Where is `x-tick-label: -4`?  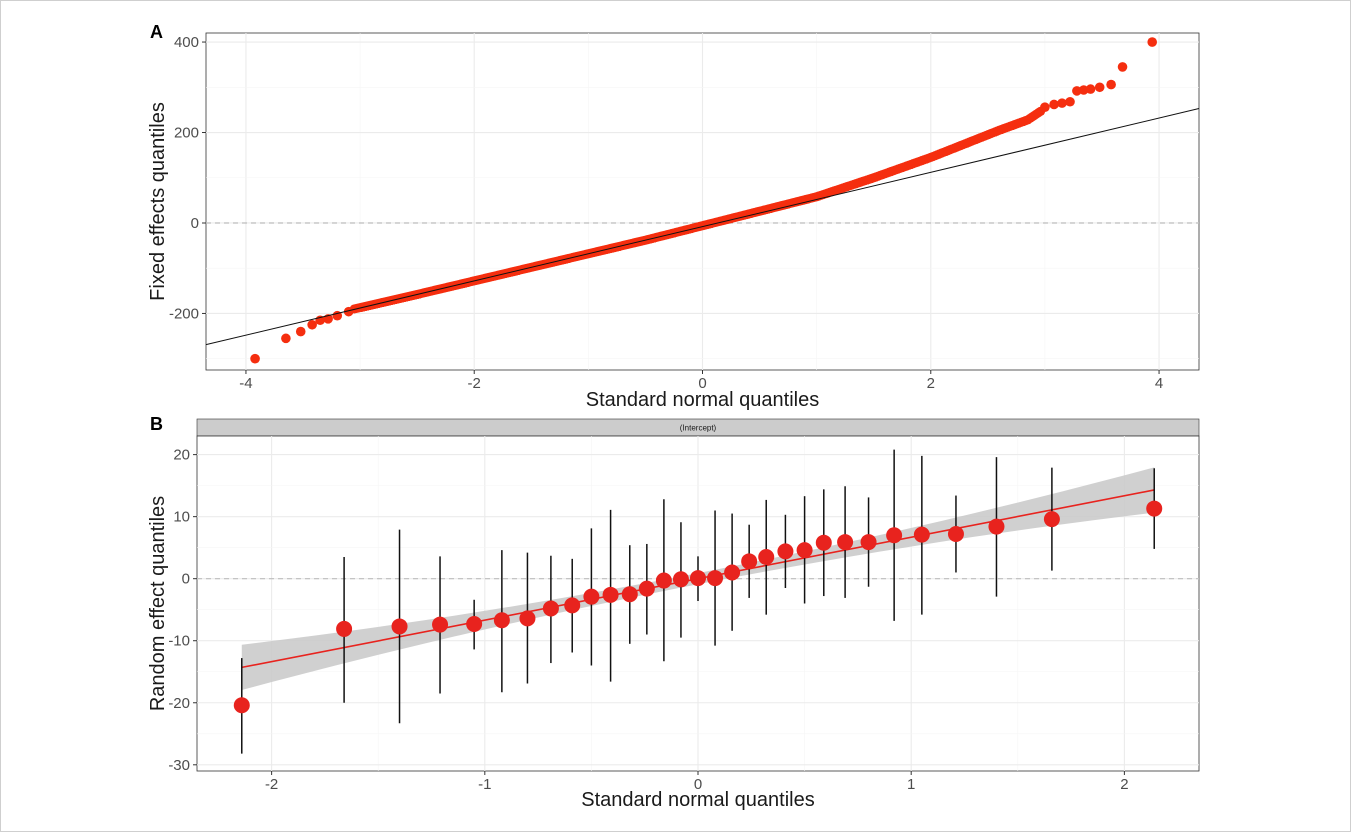 x-tick-label: -4 is located at coordinates (245, 383).